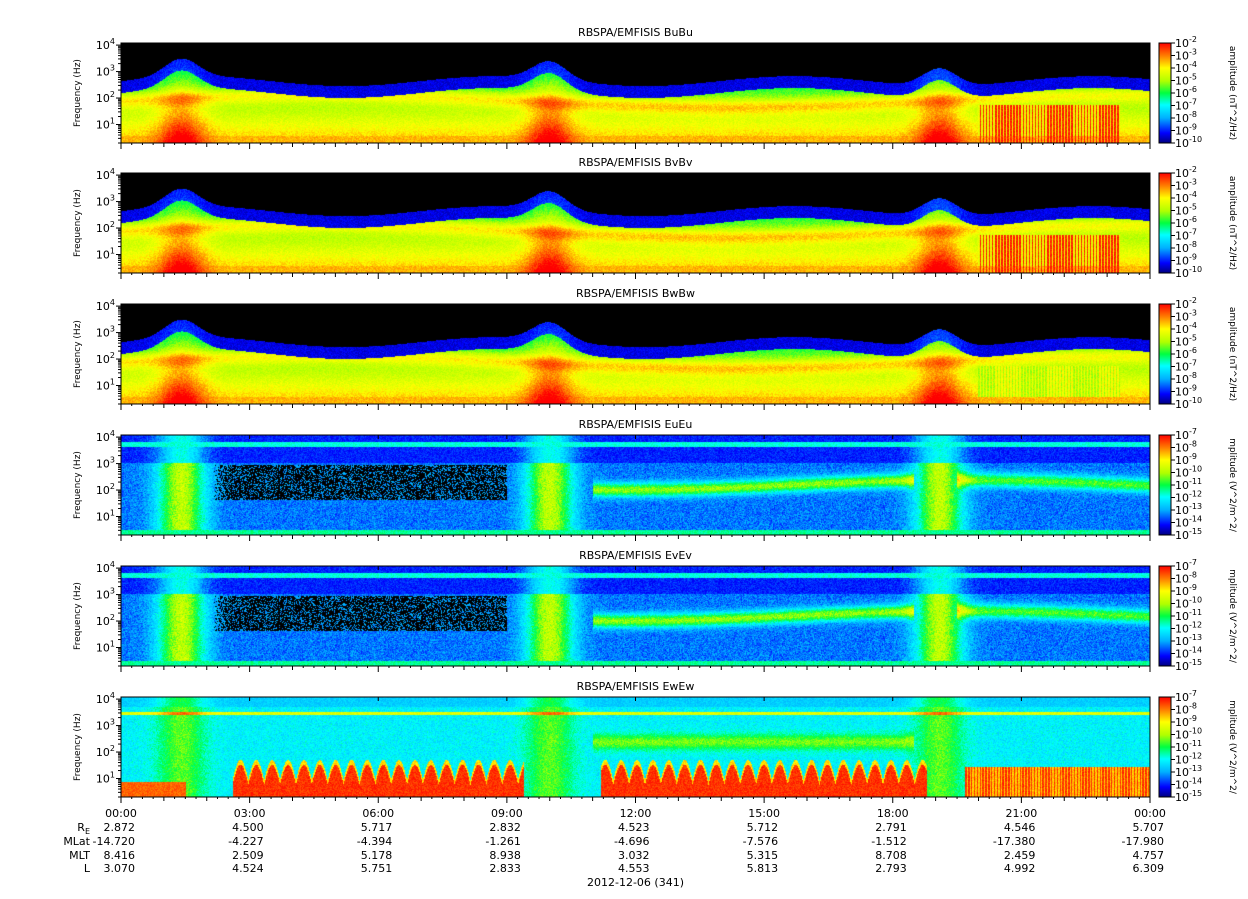 This screenshot has height=899, width=1248. I want to click on colorbar-tick-label: 10⁻², so click(1186, 172).